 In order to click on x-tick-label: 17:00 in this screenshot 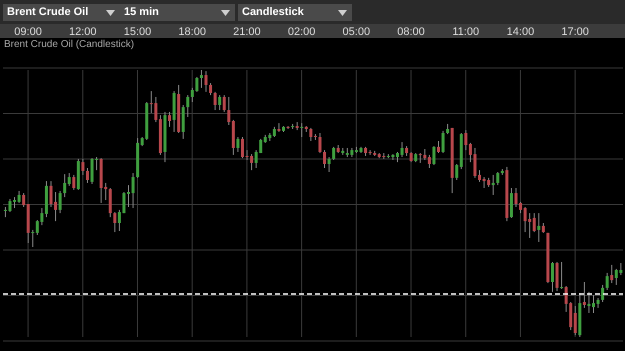, I will do `click(575, 32)`.